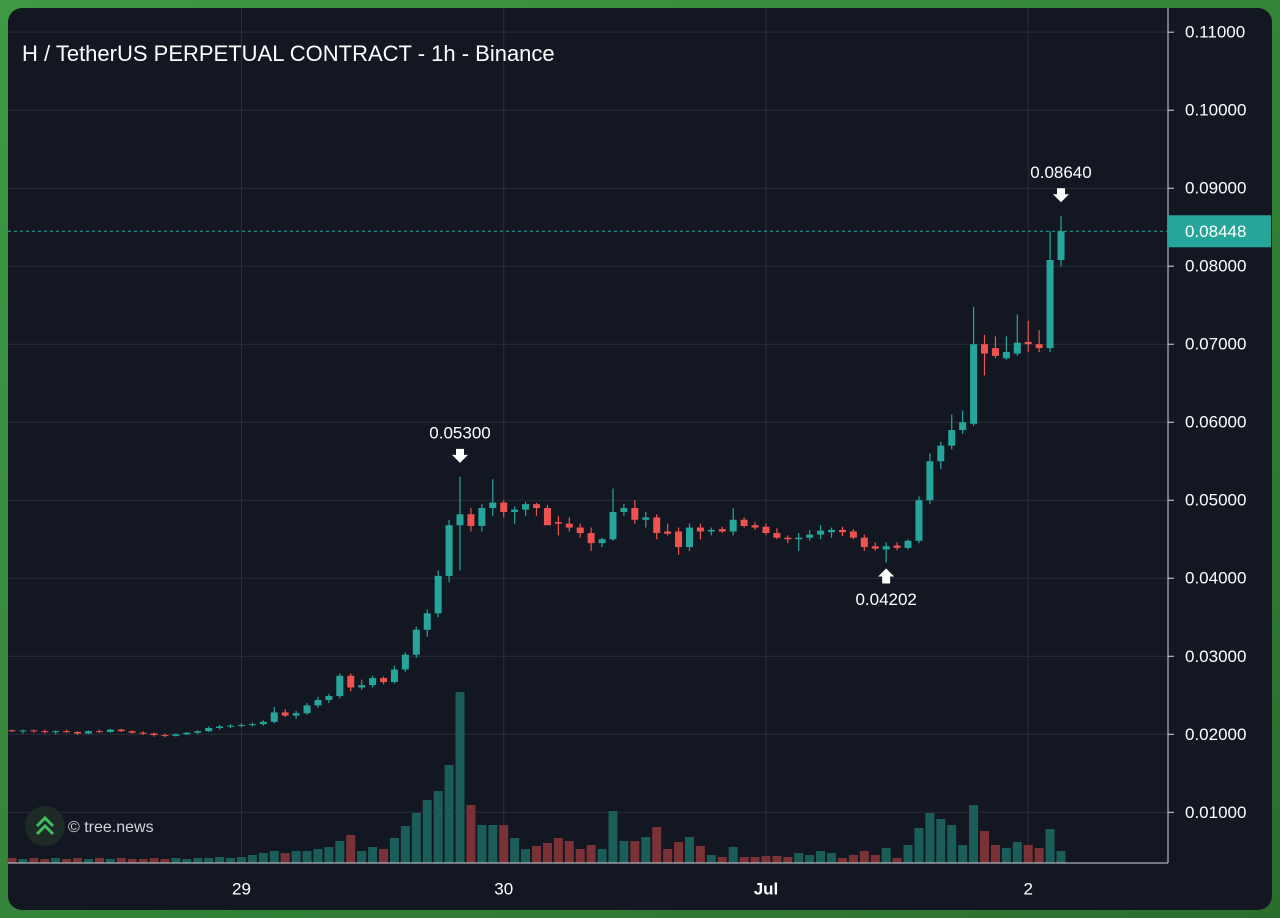  I want to click on y-tick-label: 0.06000, so click(1215, 422).